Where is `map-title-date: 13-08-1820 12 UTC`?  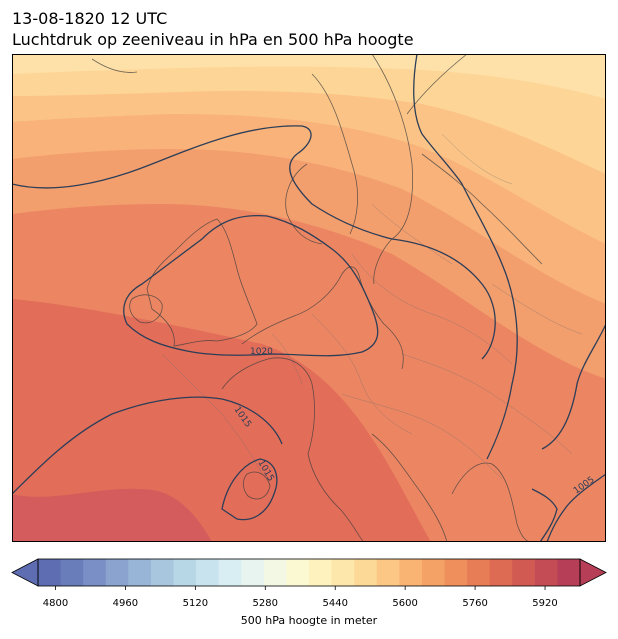 map-title-date: 13-08-1820 12 UTC is located at coordinates (90, 18).